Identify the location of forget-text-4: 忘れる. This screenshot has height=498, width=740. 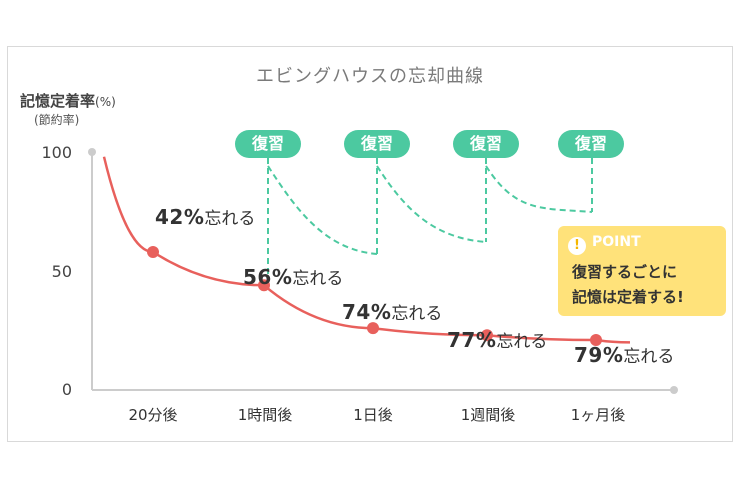
(522, 342).